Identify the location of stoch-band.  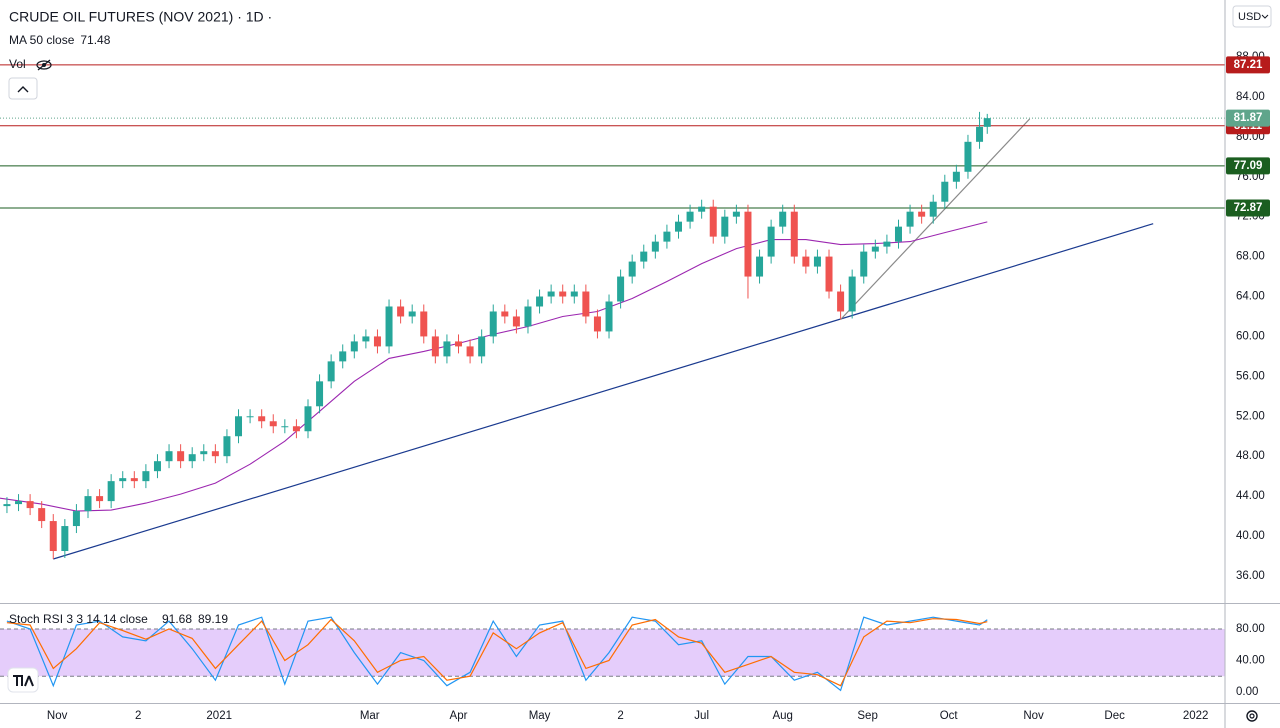
(612, 652).